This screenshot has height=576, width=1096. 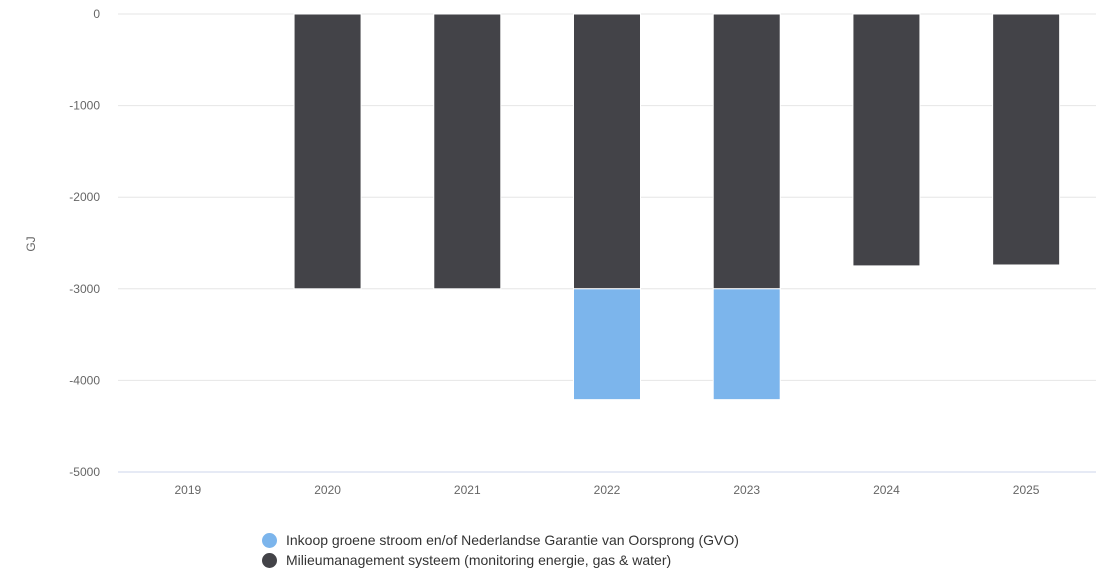 I want to click on x-tick-label: 2023, so click(x=746, y=490).